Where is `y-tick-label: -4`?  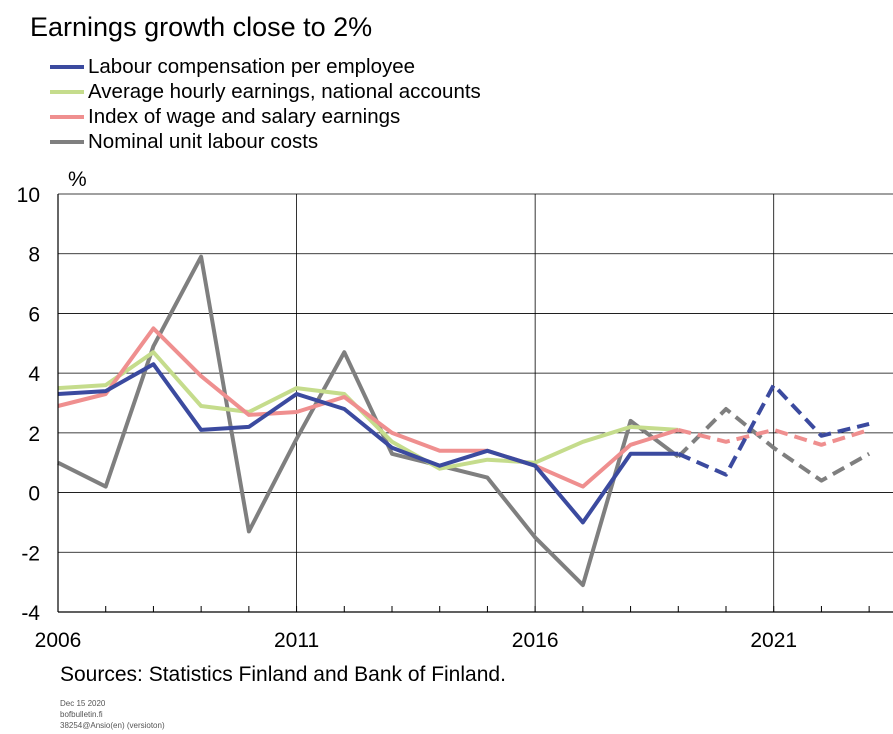
y-tick-label: -4 is located at coordinates (30, 613).